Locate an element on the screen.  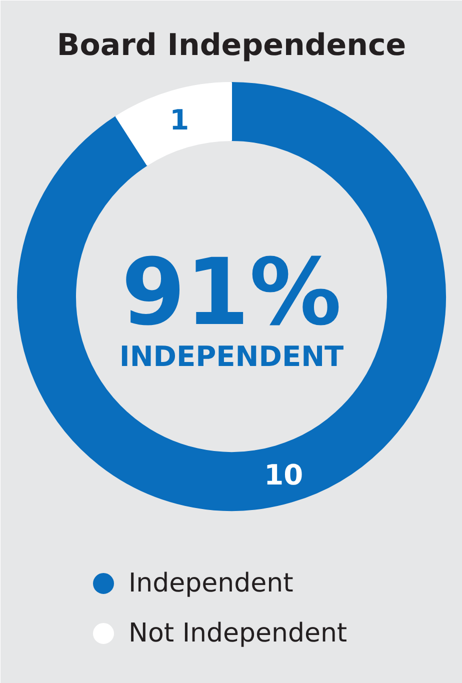
legend-label: Independent is located at coordinates (211, 583).